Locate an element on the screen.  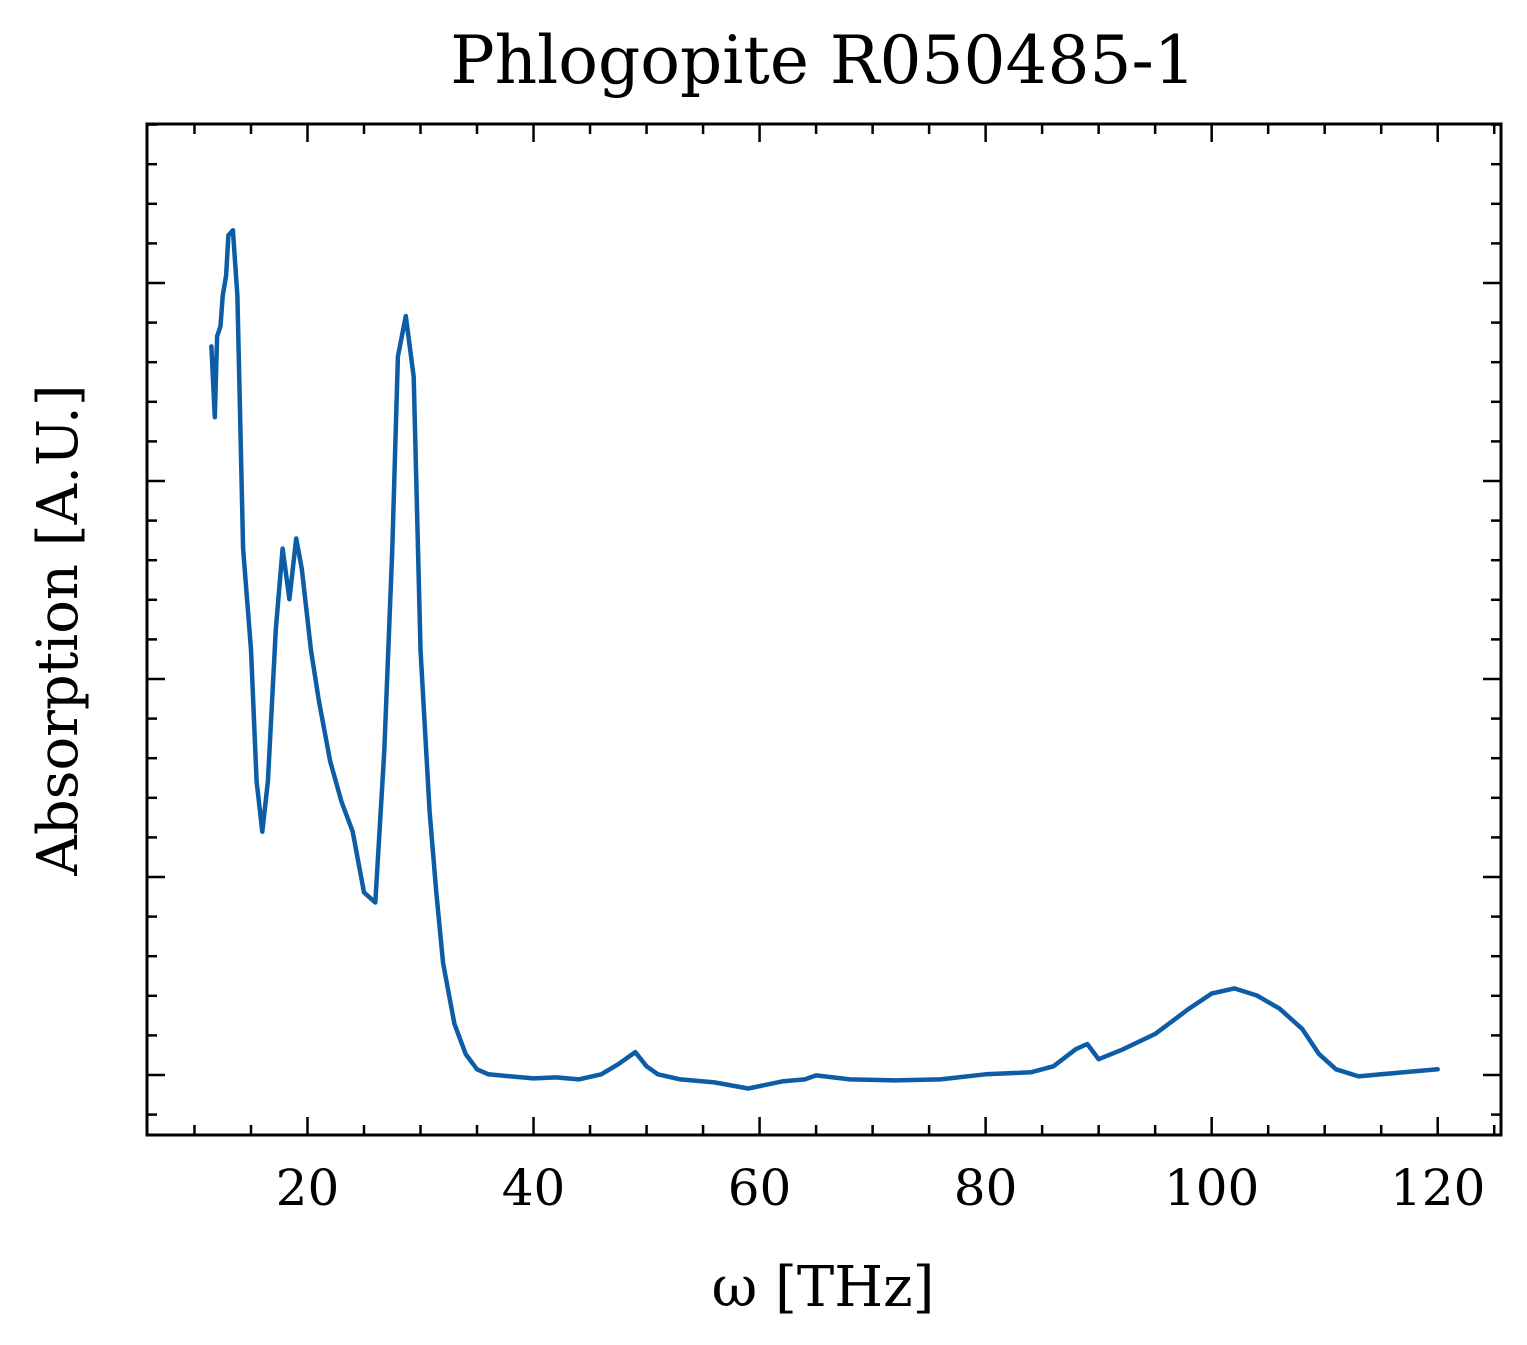
x-tick-label: 40 is located at coordinates (534, 1188).